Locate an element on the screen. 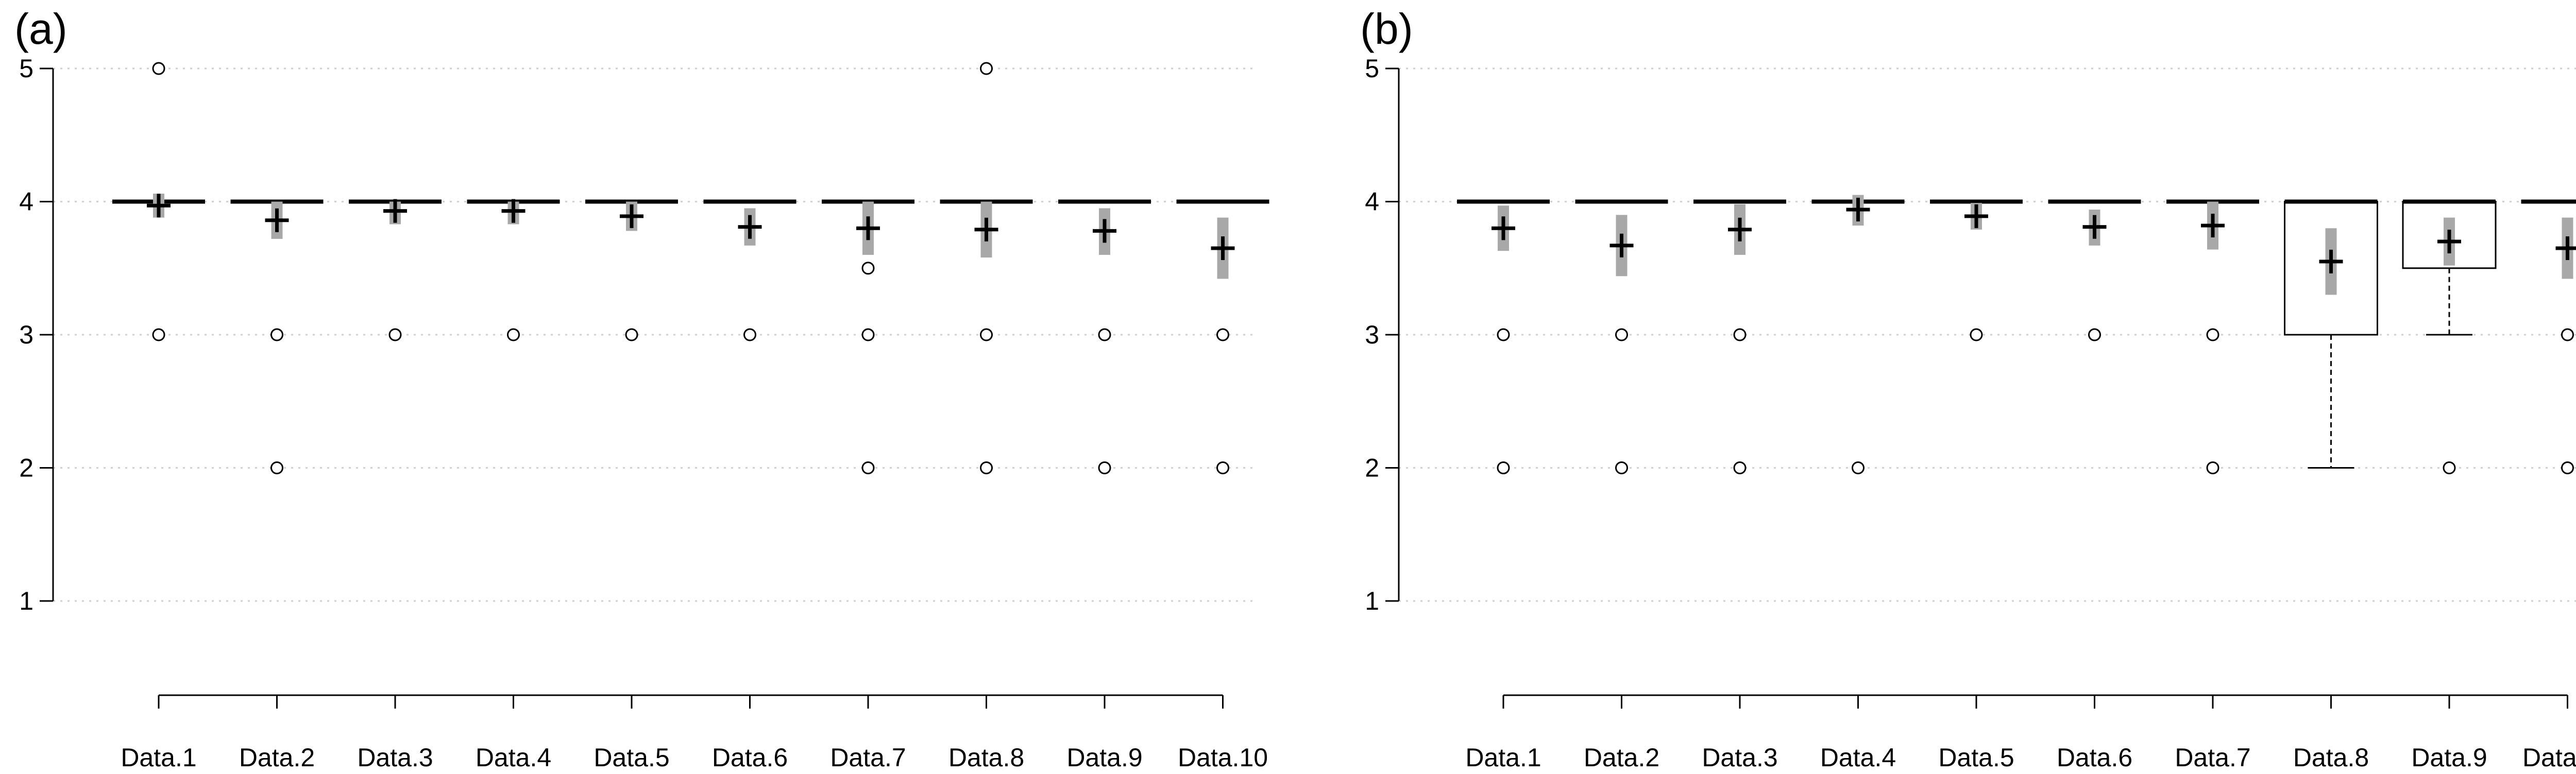 Image resolution: width=2576 pixels, height=774 pixels. panel-label: (a) is located at coordinates (40, 29).